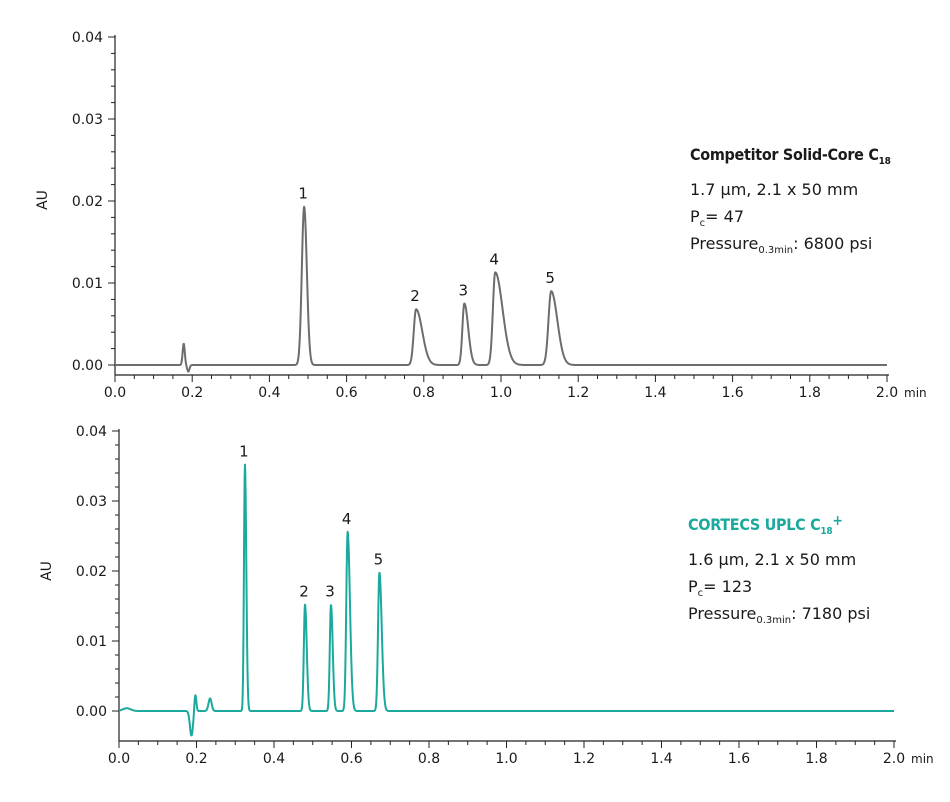 The height and width of the screenshot is (802, 950). I want to click on bottom-peak-label-2: 2, so click(304, 592).